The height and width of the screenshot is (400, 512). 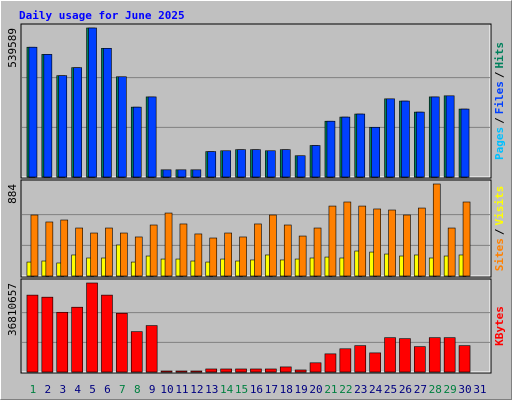 What do you see at coordinates (271, 389) in the screenshot?
I see `x-tick-label: 17` at bounding box center [271, 389].